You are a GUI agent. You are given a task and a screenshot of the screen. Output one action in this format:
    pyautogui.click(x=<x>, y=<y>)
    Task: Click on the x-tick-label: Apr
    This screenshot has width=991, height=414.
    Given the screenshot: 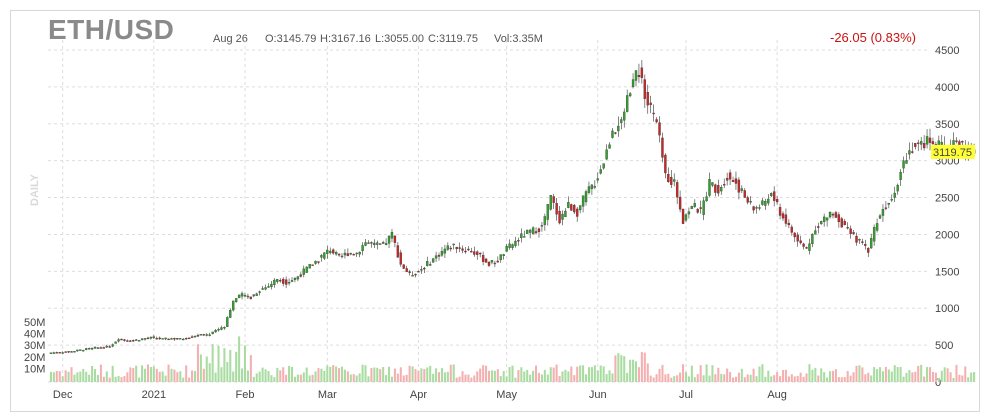 What is the action you would take?
    pyautogui.click(x=418, y=395)
    